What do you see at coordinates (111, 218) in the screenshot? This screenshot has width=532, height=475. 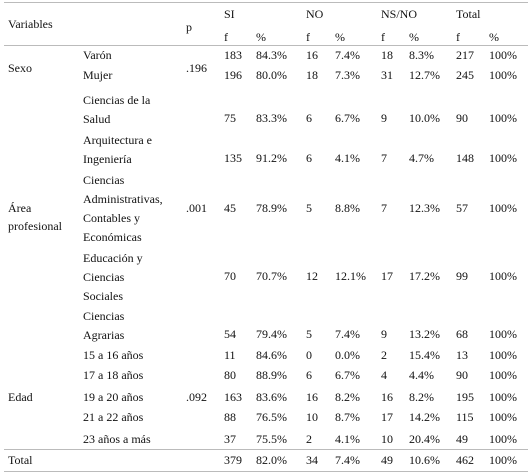 I see `row-label: Contables y` at bounding box center [111, 218].